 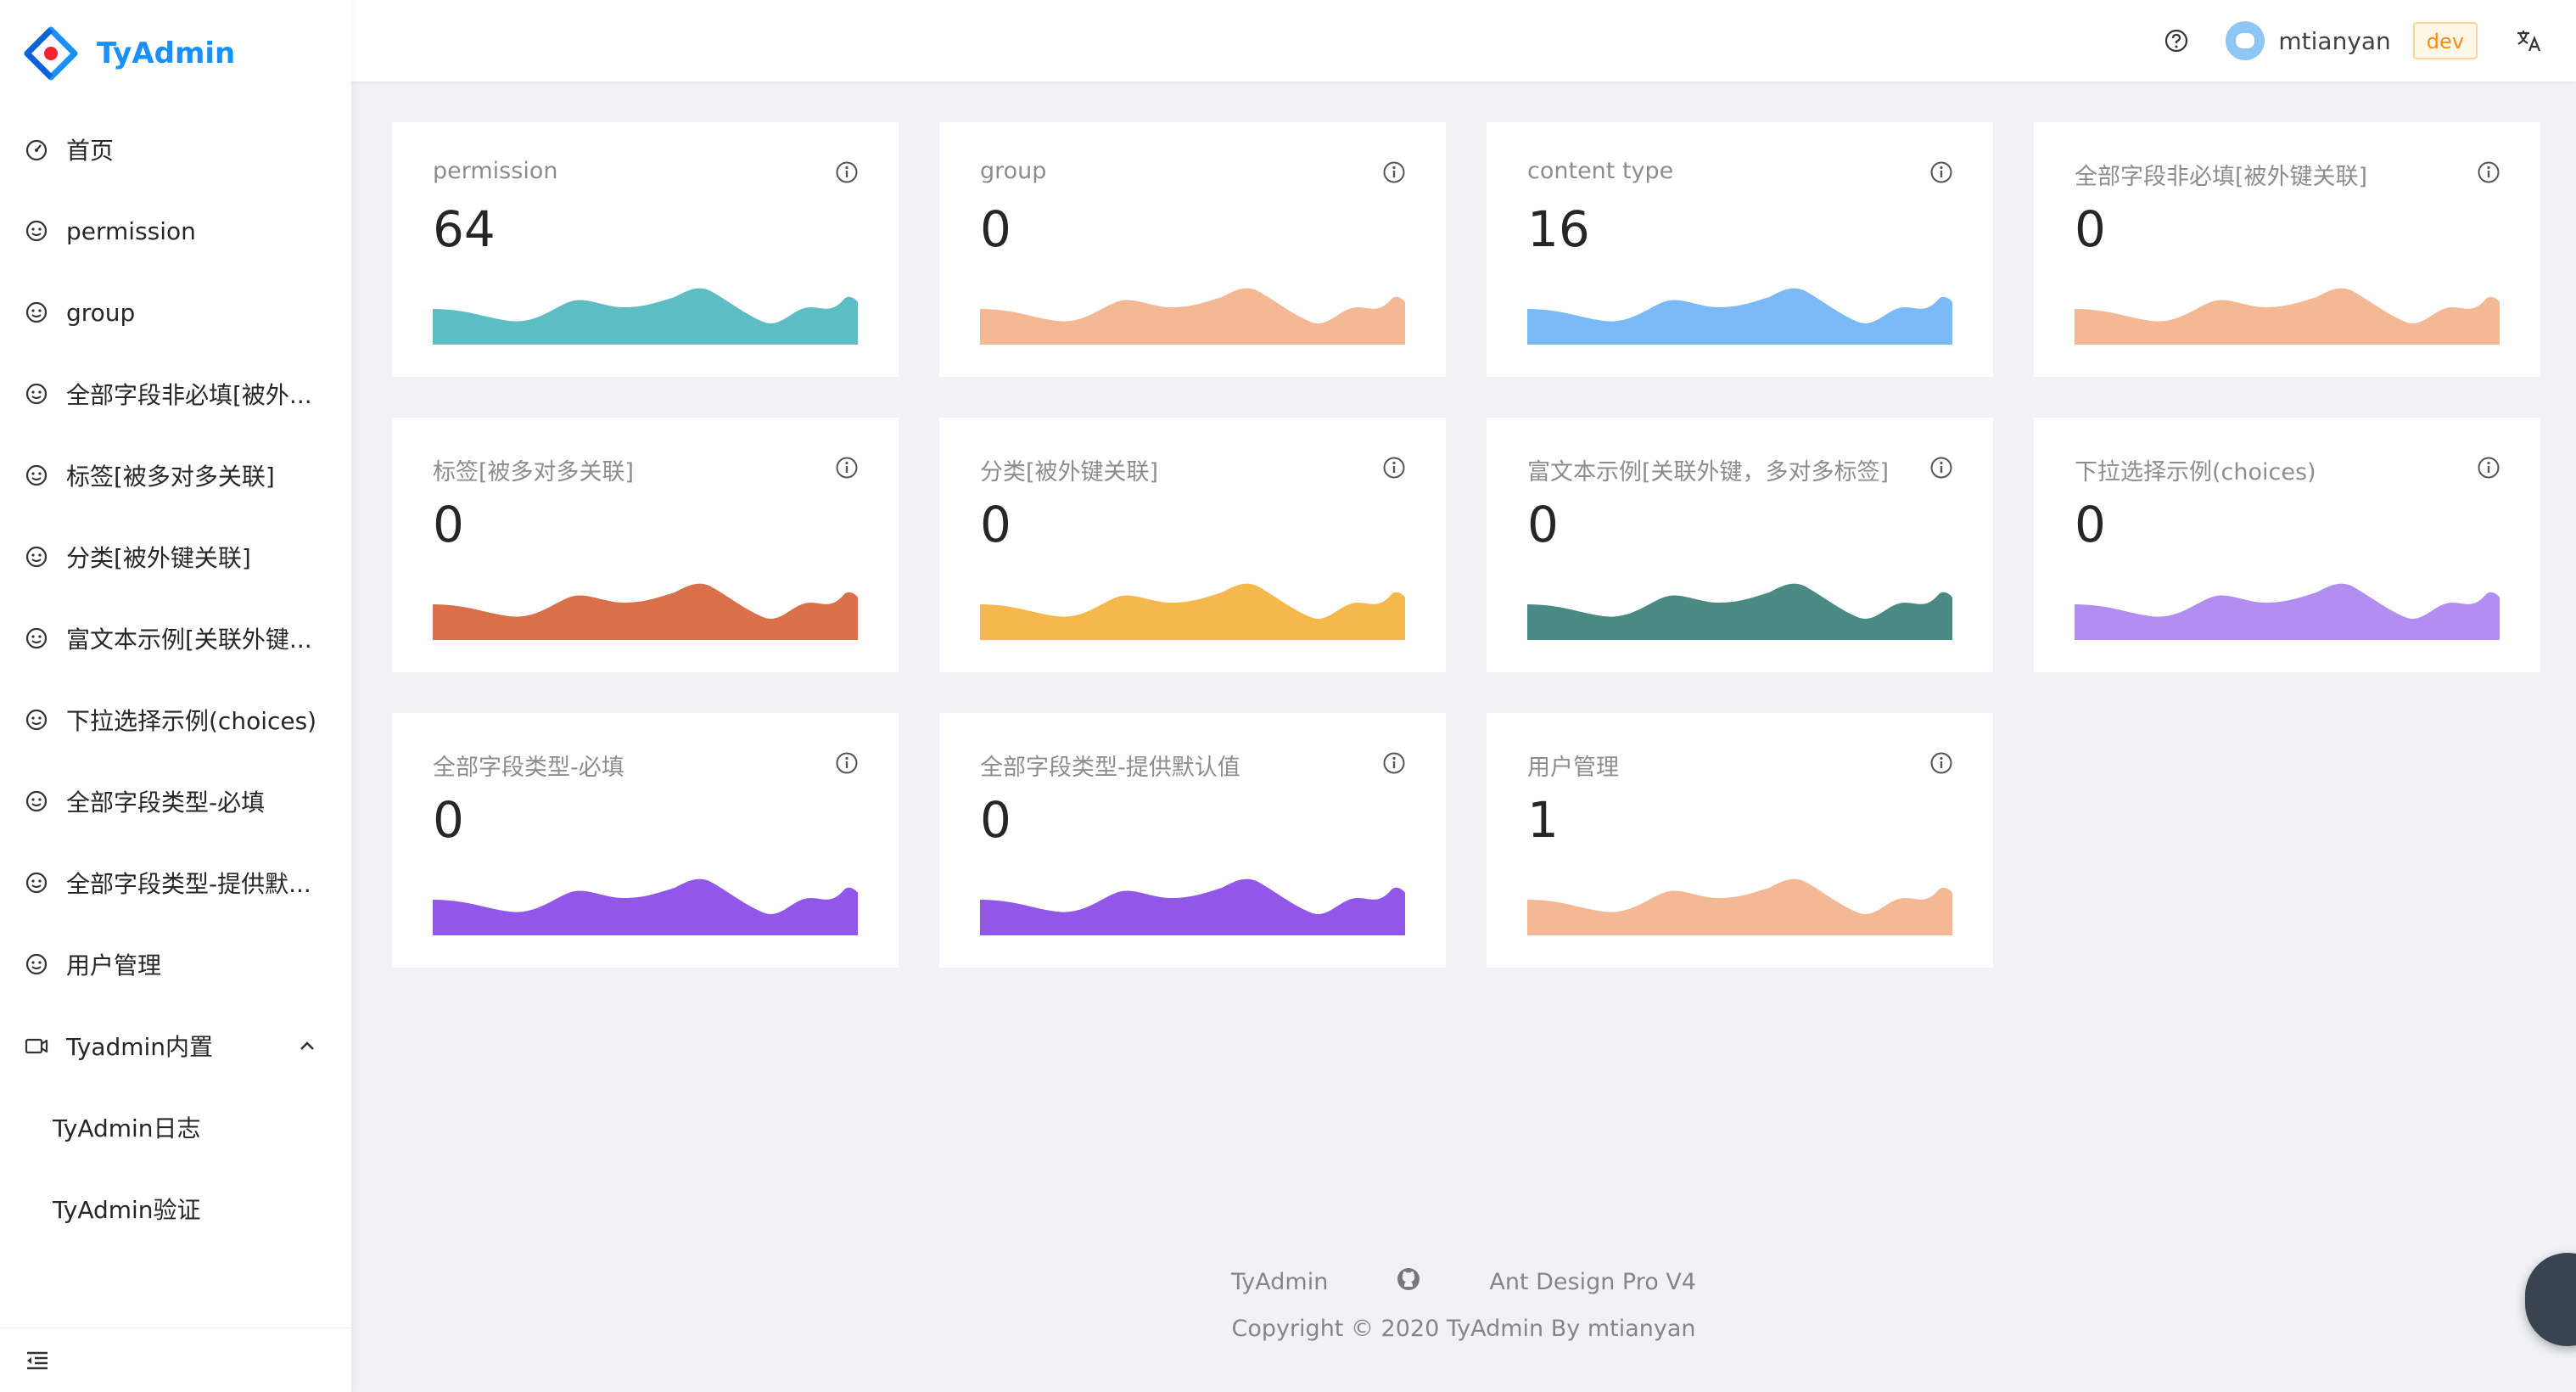 I want to click on sidebar-item-label: 分类[被外键关联], so click(x=159, y=558).